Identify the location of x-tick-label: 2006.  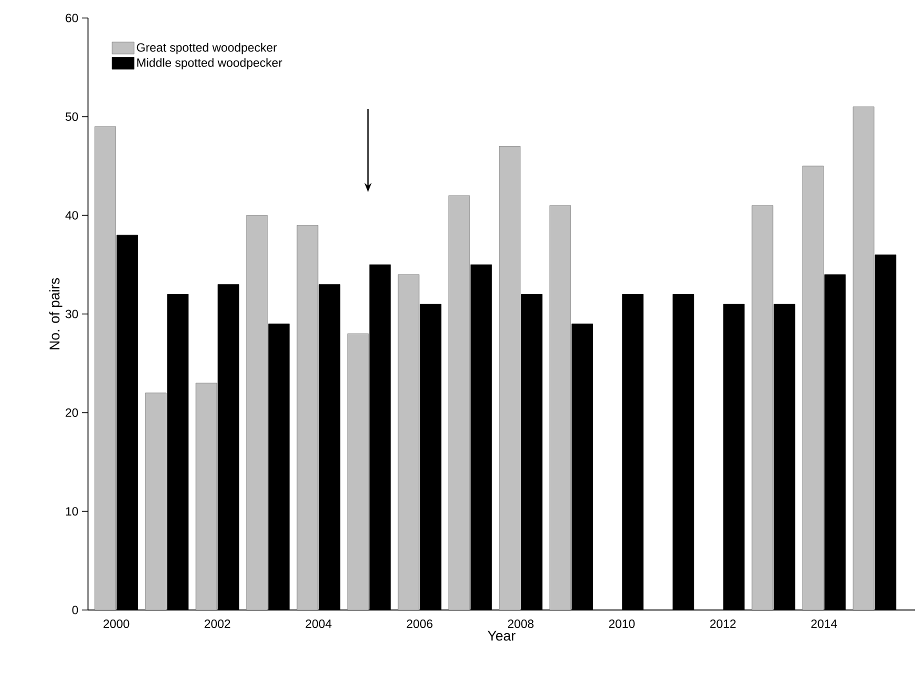
(419, 624).